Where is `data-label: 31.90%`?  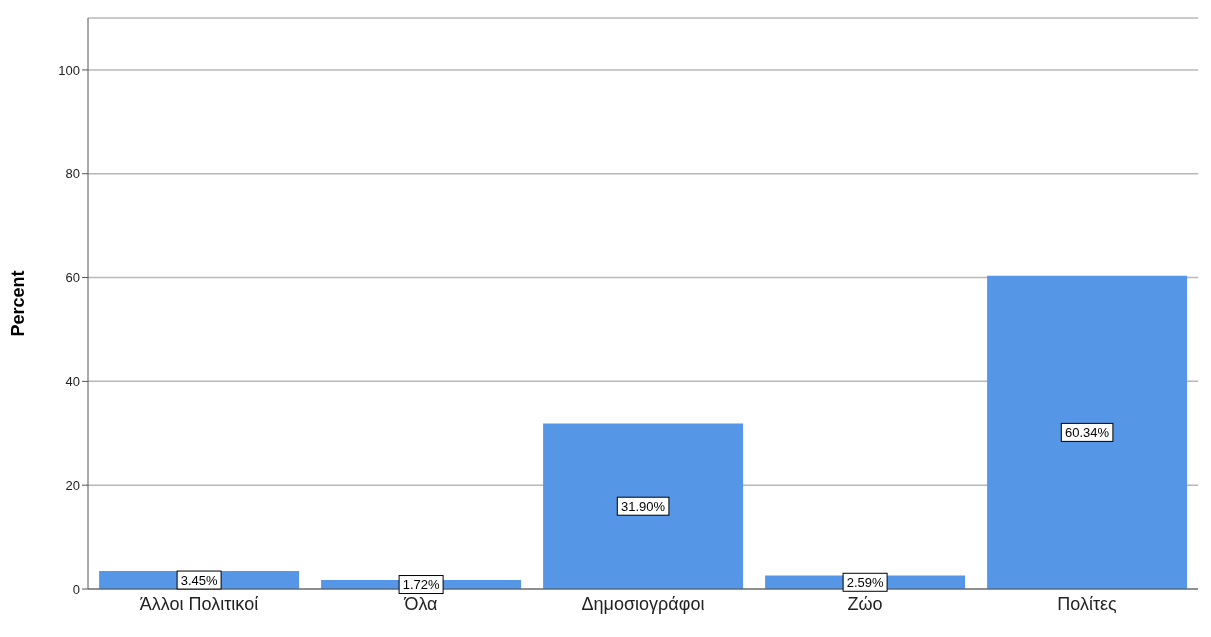 data-label: 31.90% is located at coordinates (643, 506).